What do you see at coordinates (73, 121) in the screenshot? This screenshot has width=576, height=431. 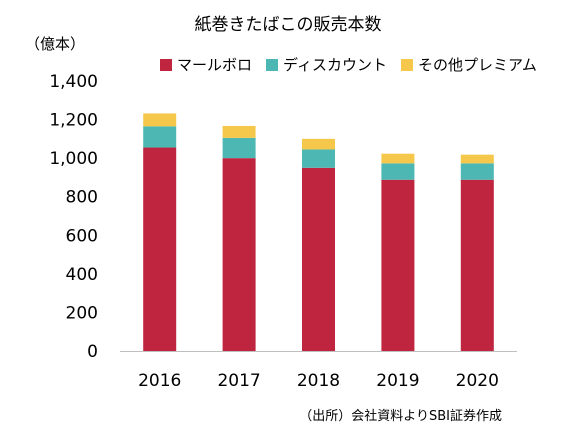 I see `y-tick-label: 1,200` at bounding box center [73, 121].